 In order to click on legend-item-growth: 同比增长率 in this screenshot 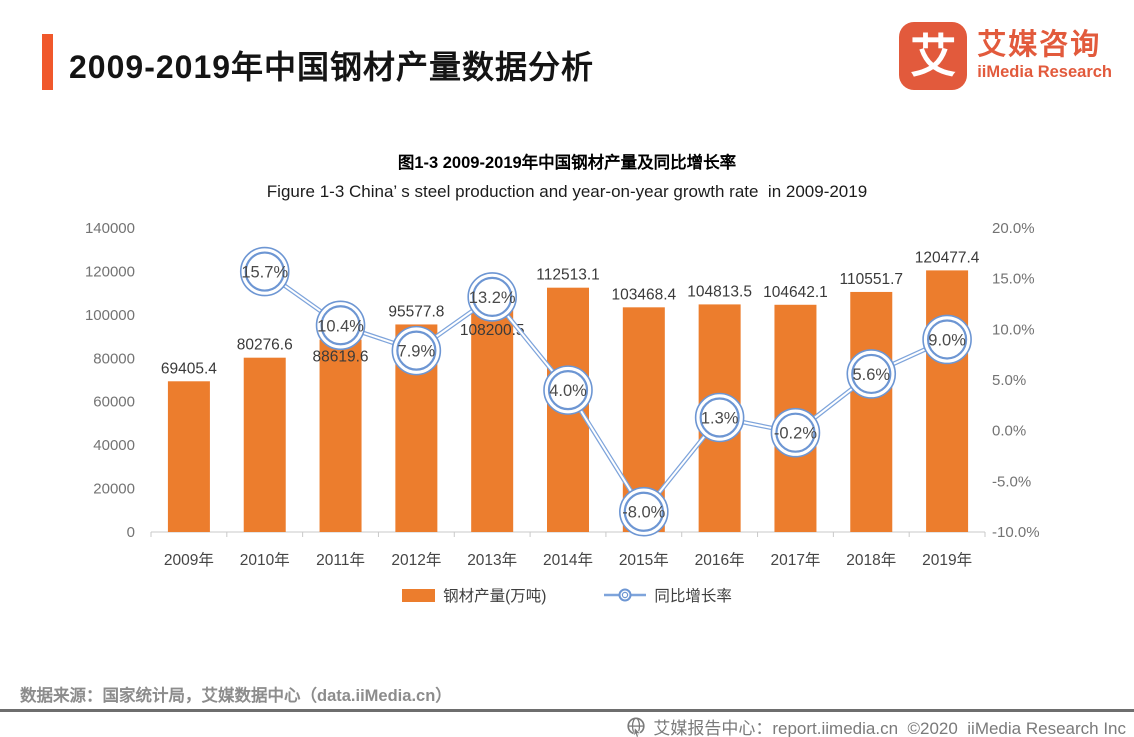, I will do `click(668, 595)`.